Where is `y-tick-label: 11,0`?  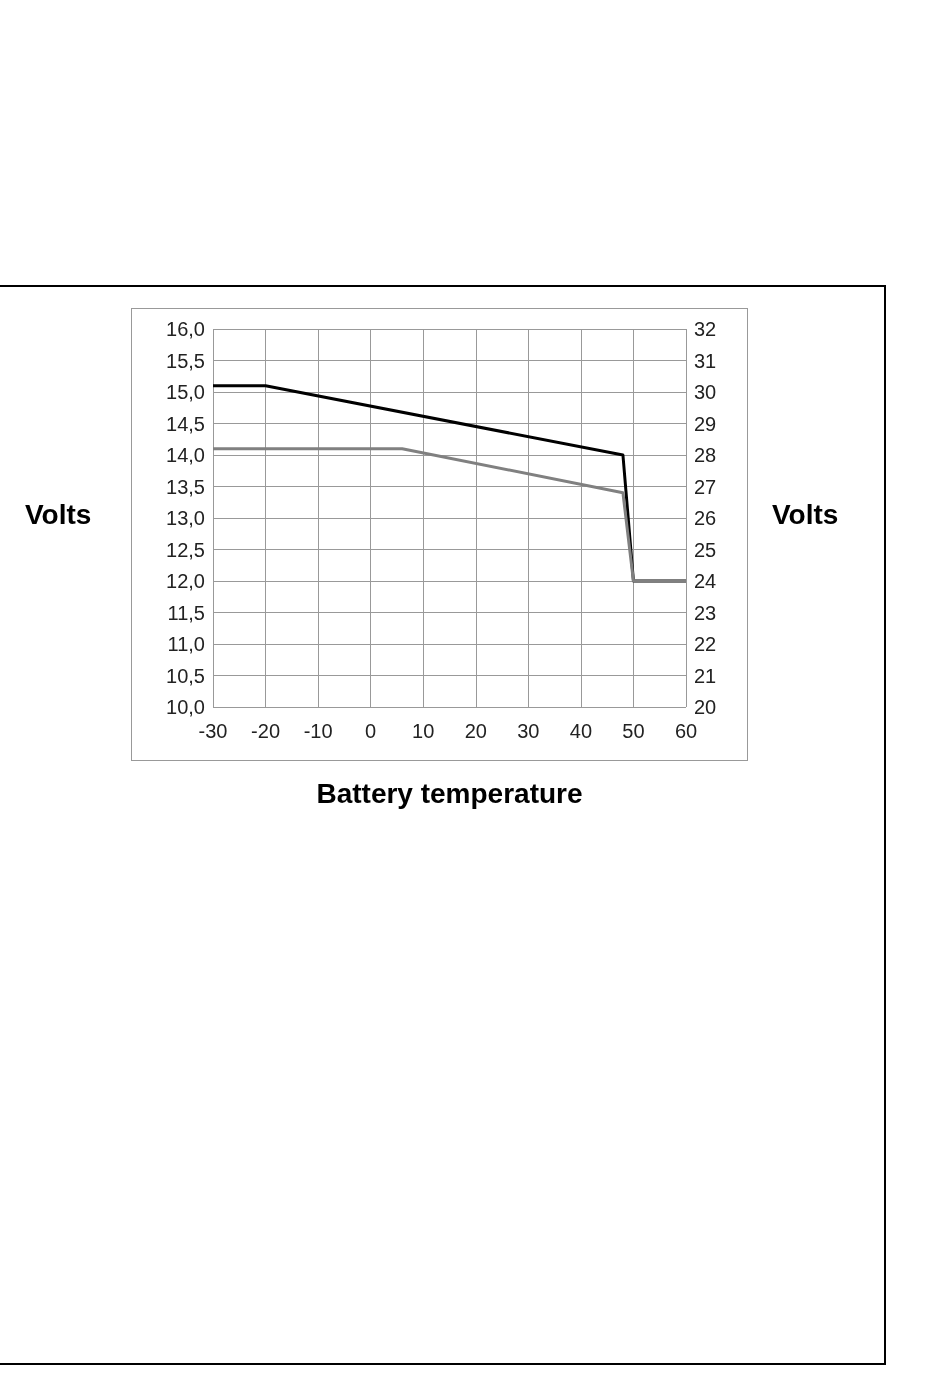 y-tick-label: 11,0 is located at coordinates (186, 644).